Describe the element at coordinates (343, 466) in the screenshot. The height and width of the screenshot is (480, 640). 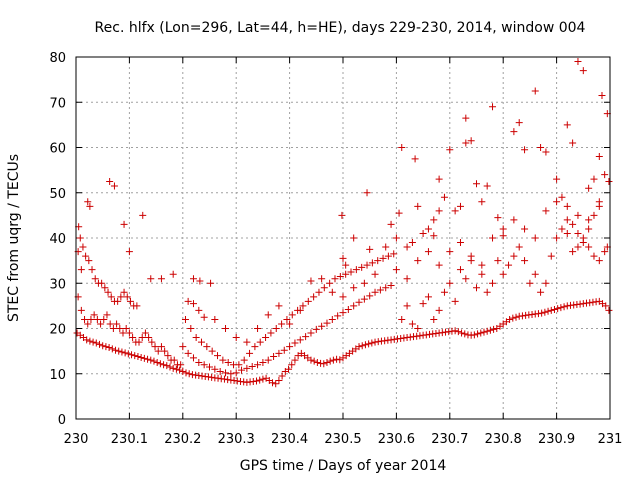
I see `x-axis-label: GPS time / Days of year 2014` at that location.